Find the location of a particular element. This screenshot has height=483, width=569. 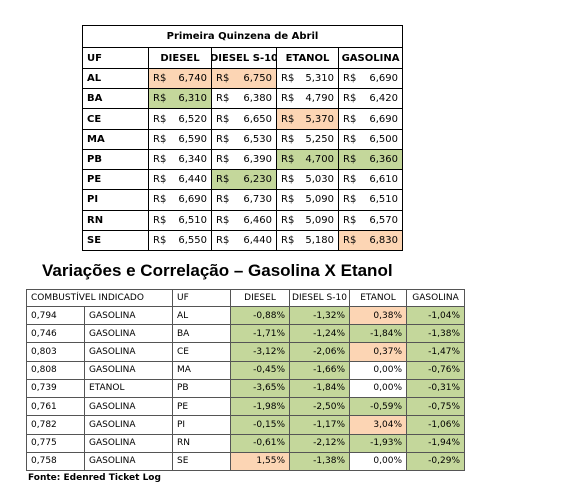

row-label: SE is located at coordinates (115, 240).